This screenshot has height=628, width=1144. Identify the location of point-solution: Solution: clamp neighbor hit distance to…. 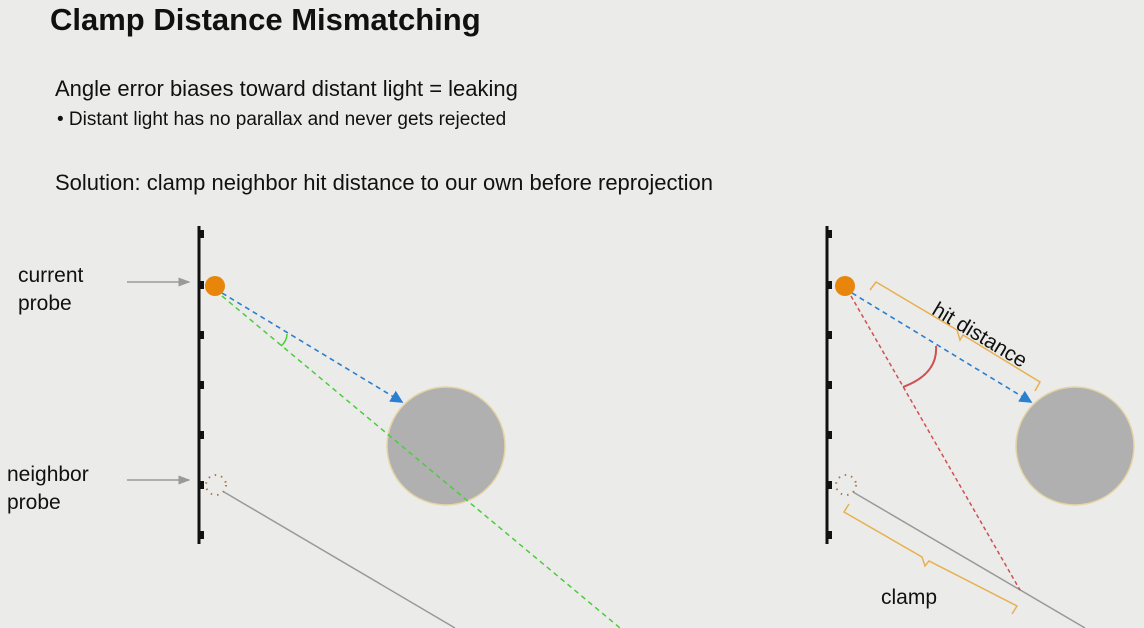
(384, 182).